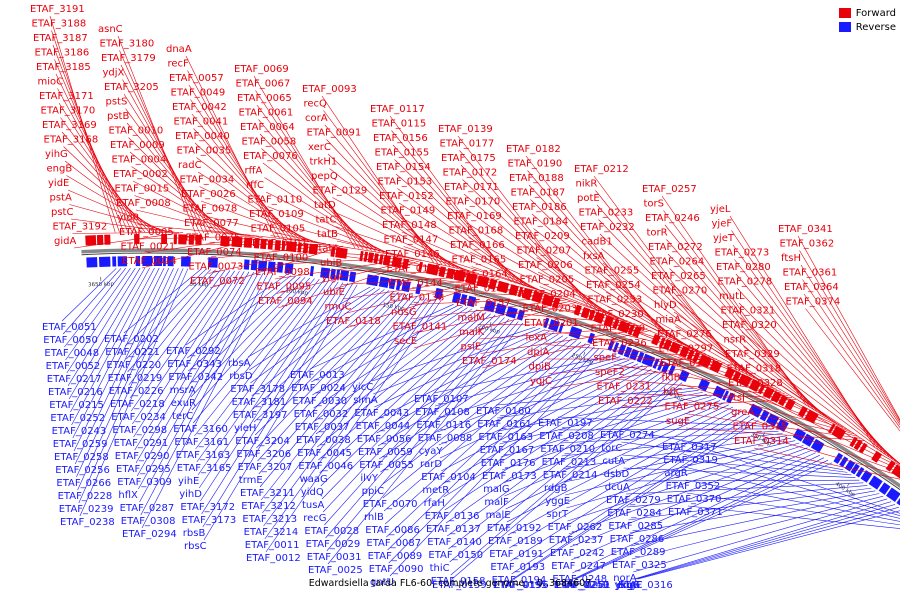  What do you see at coordinates (325, 466) in the screenshot?
I see `reverse-gene-label: ETAF_0046` at bounding box center [325, 466].